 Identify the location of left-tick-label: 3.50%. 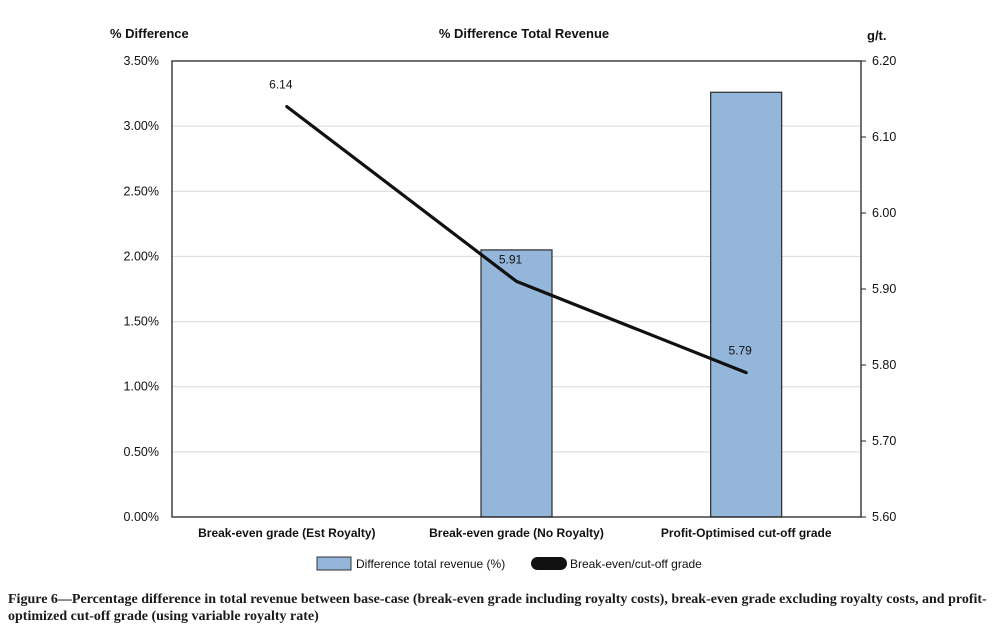
(141, 61).